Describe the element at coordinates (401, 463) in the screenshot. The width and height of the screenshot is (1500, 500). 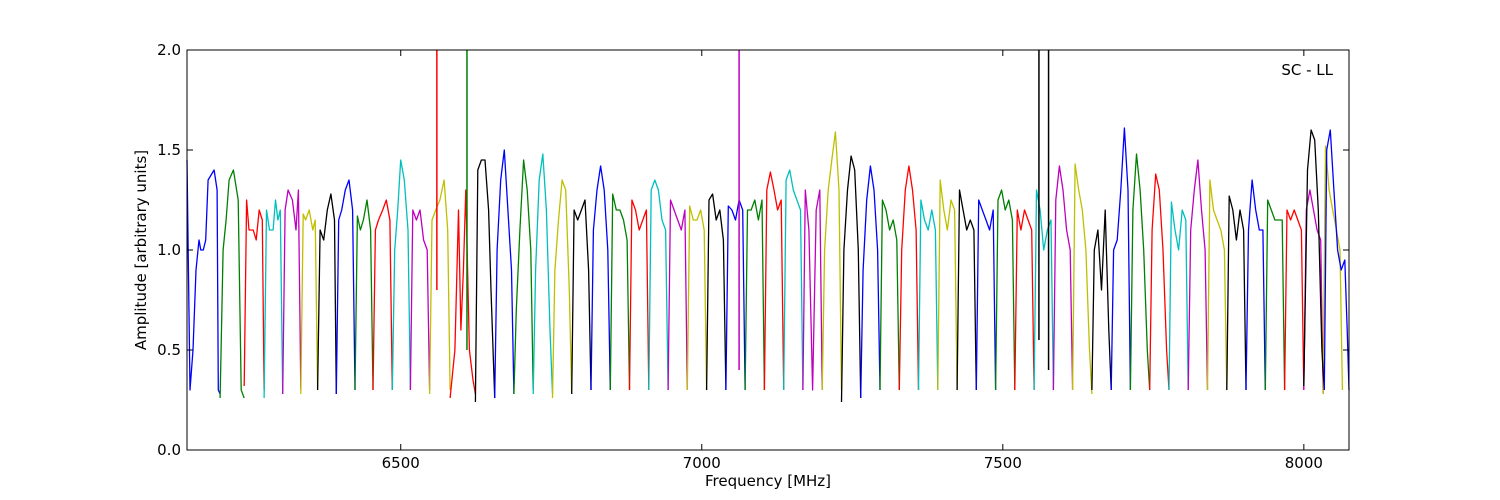
I see `x-tick-label: 6500` at that location.